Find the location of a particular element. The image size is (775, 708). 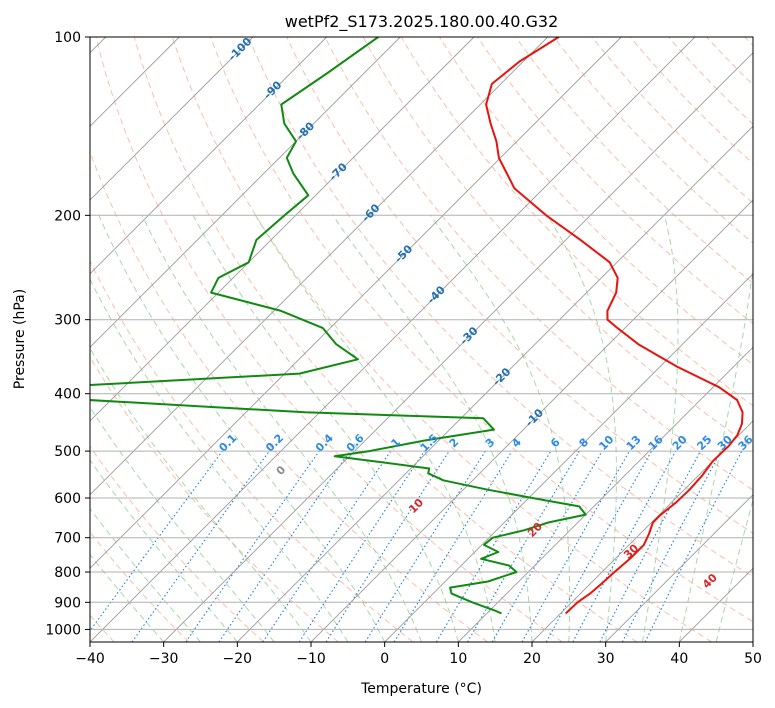

x-axis-ticks: −40 −30 −20 −10 0 10 20 30 40 50 is located at coordinates (418, 654).